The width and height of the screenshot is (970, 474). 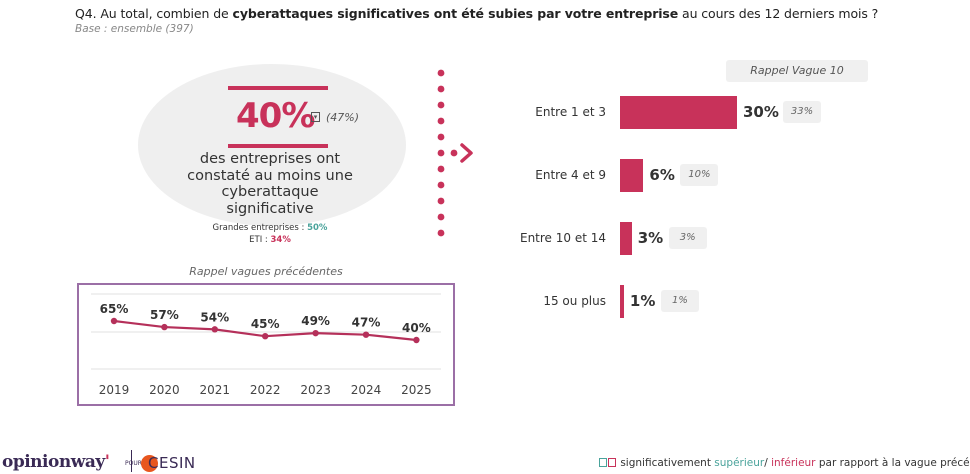 I want to click on down-arrow-icon, so click(x=612, y=462).